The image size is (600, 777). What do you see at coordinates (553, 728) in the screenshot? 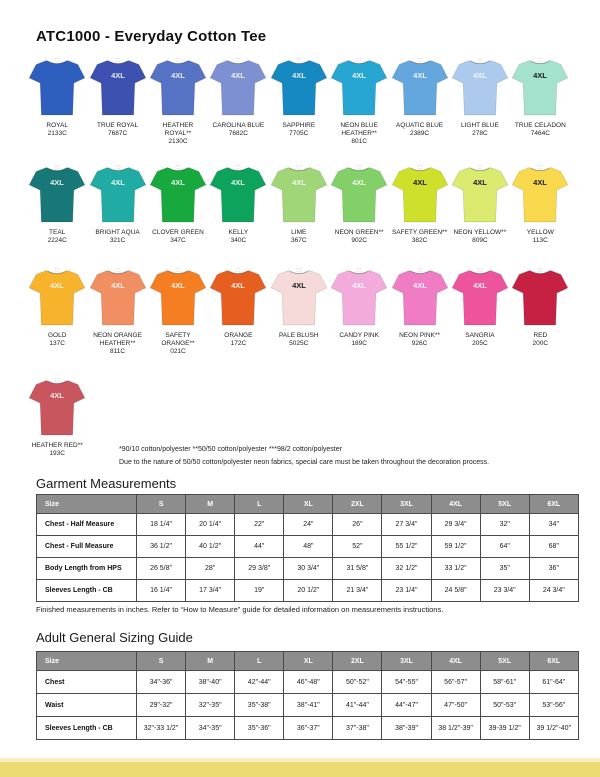
I see `measurement-value-cell: 39 1/2"-40"` at bounding box center [553, 728].